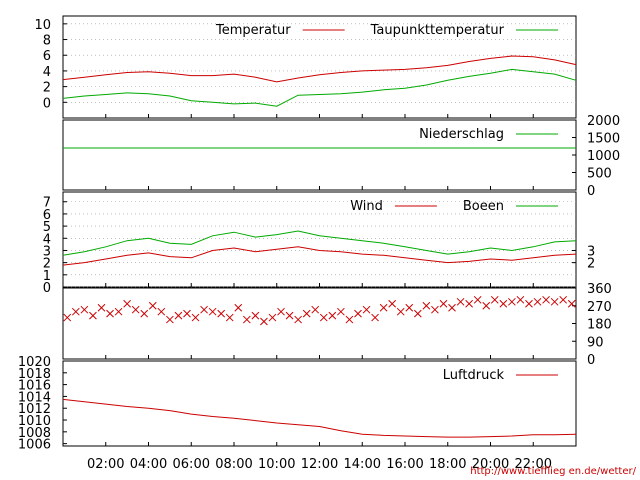 Image resolution: width=640 pixels, height=480 pixels. I want to click on y-tick-label-right: 270, so click(599, 307).